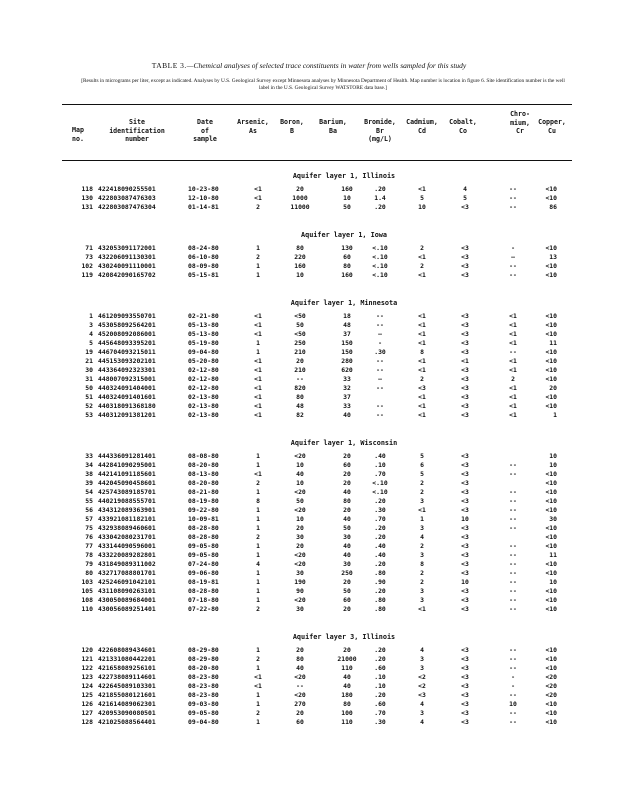  Describe the element at coordinates (520, 122) in the screenshot. I see `header-chromium: Chro- mium, Cr` at that location.